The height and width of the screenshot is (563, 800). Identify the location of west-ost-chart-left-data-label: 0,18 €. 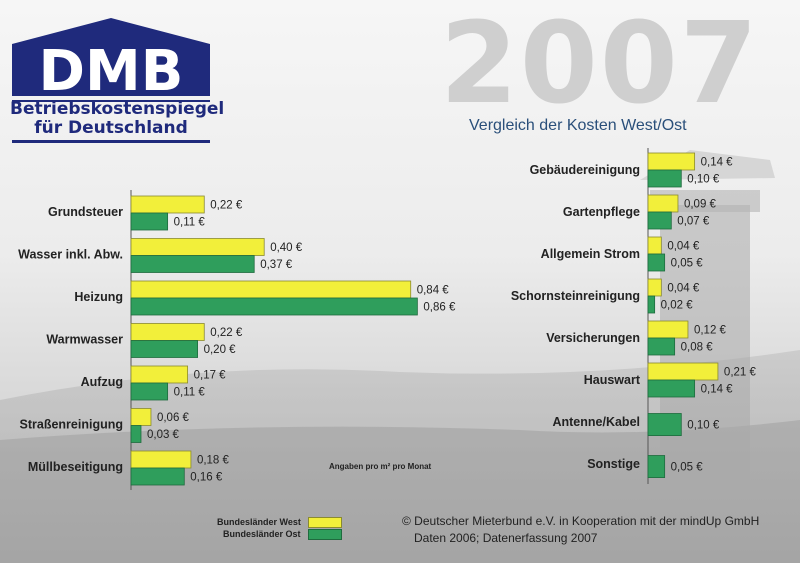
(213, 461).